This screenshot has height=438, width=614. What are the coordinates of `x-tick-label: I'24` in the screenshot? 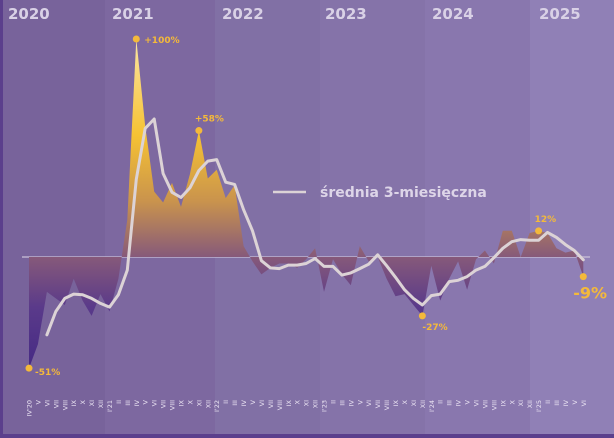 It's located at (432, 406).